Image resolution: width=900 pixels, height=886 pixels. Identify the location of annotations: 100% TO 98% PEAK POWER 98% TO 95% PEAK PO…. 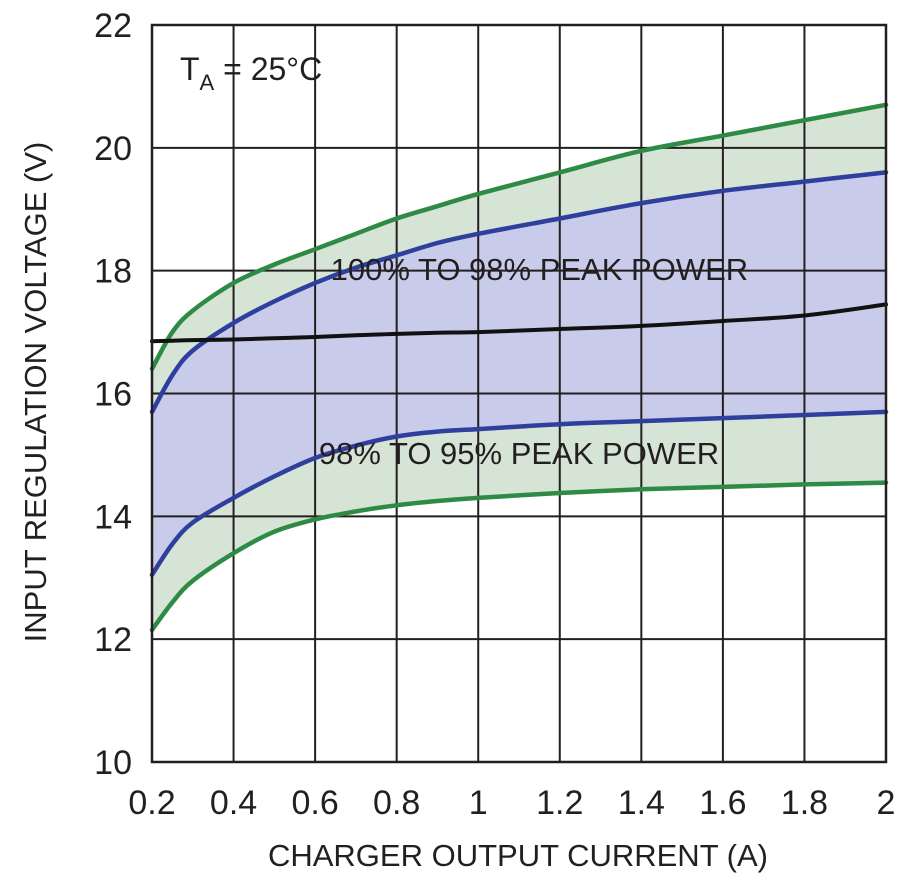
(533, 361).